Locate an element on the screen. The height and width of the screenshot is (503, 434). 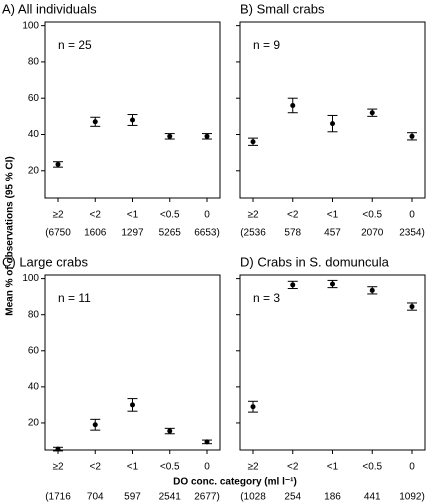
panel-title: D) Crabs in S. domuncula is located at coordinates (315, 261).